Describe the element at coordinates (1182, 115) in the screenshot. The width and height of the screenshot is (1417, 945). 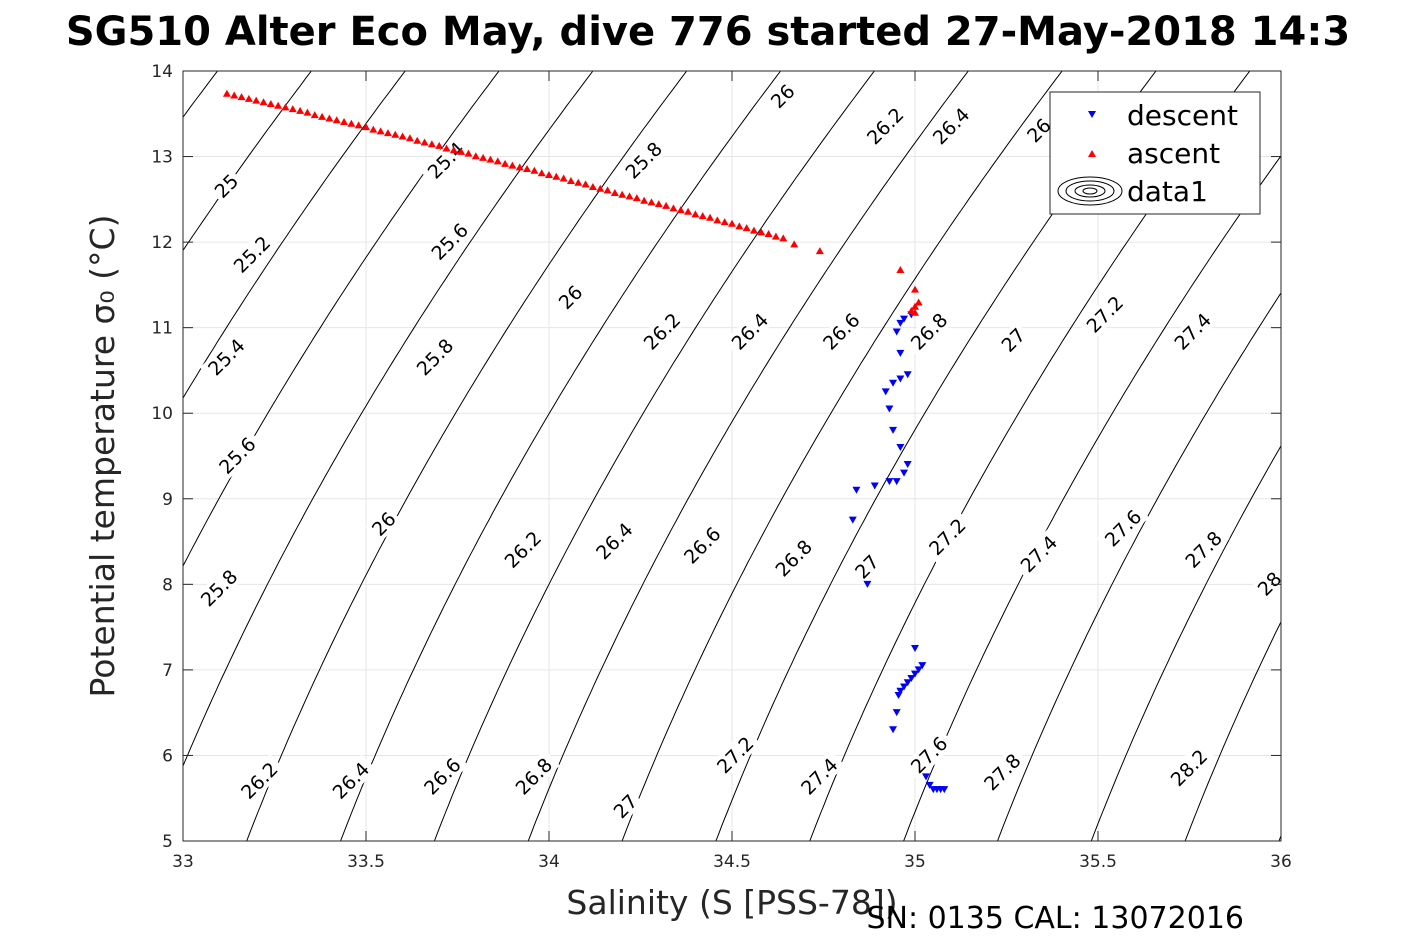
I see `legend-descent-label: descent` at that location.